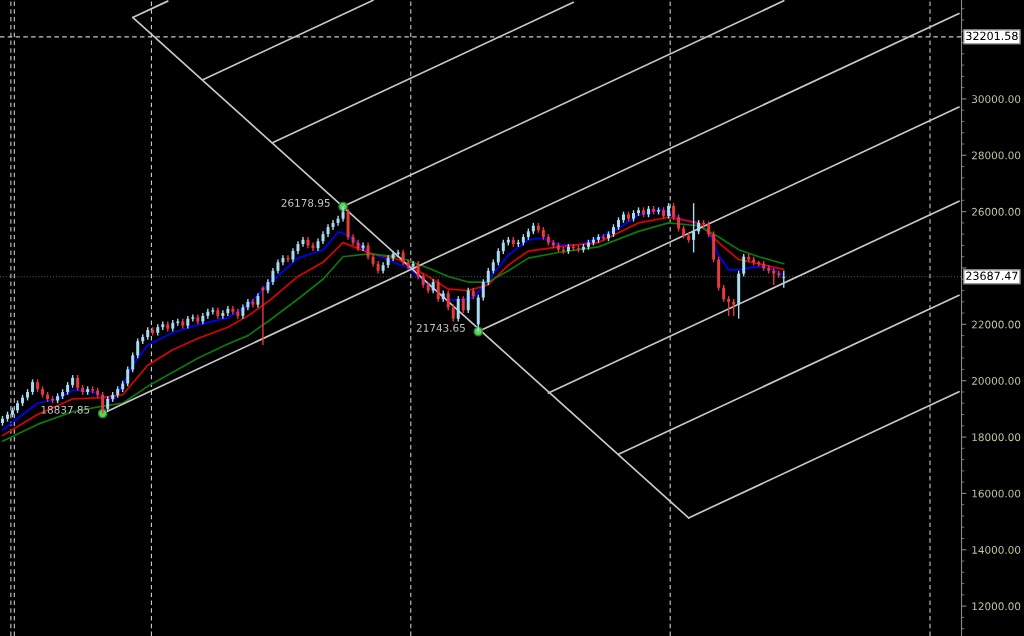 This screenshot has width=1024, height=636. I want to click on y-tick-label: 12000.00, so click(996, 606).